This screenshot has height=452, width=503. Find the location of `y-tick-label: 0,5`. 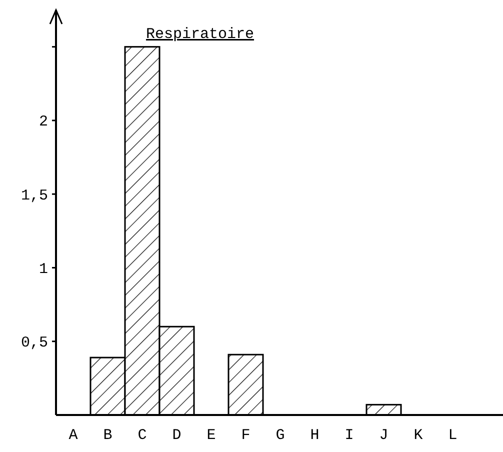

y-tick-label: 0,5 is located at coordinates (34, 343).